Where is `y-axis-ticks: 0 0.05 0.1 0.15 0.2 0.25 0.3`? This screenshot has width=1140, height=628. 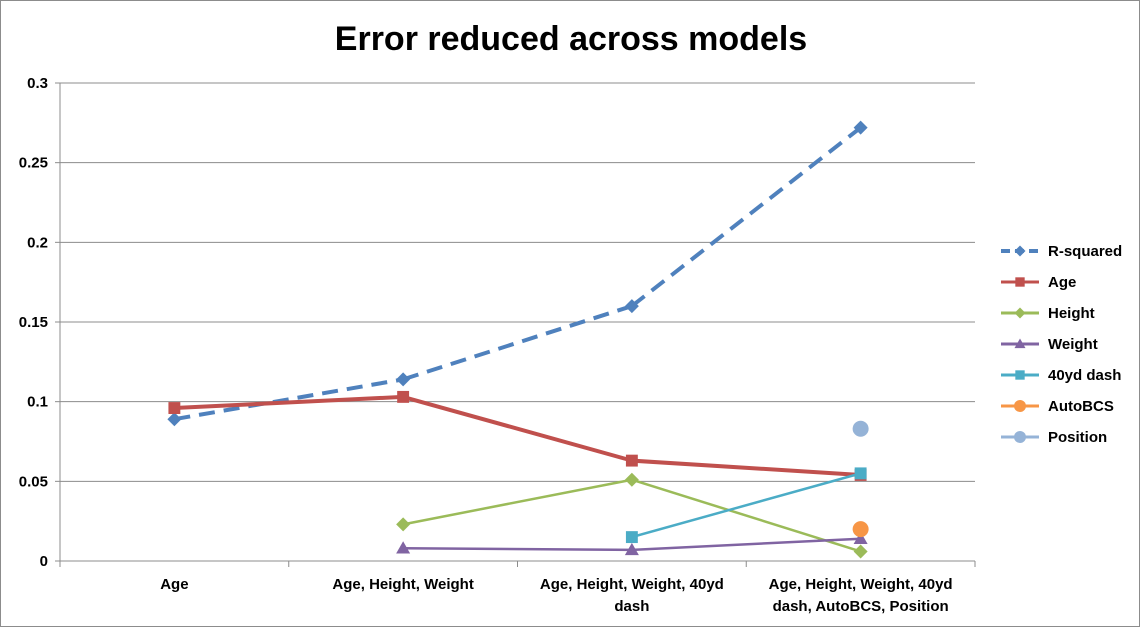 y-axis-ticks: 0 0.05 0.1 0.15 0.2 0.25 0.3 is located at coordinates (39, 322).